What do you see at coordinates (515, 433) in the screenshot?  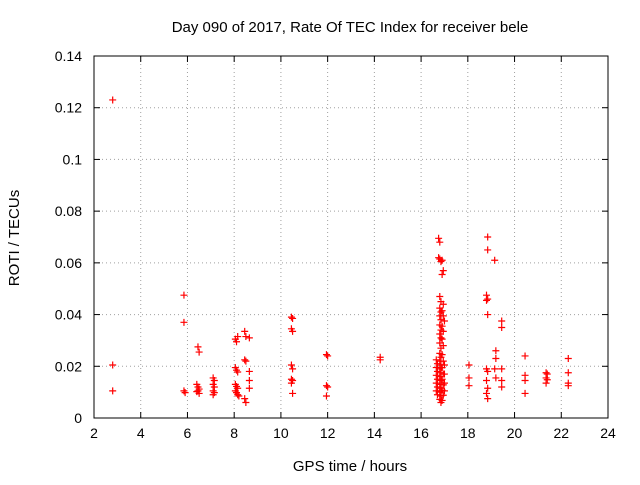 I see `x-tick-label: 20` at bounding box center [515, 433].